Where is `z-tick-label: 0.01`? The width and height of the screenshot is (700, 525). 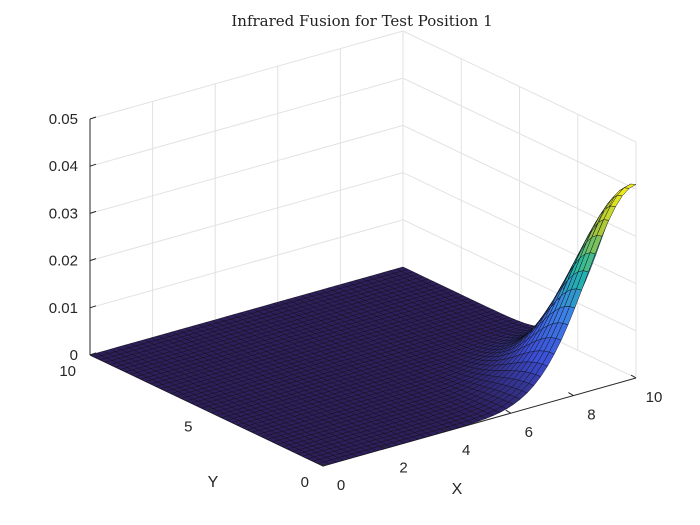
z-tick-label: 0.01 is located at coordinates (63, 308).